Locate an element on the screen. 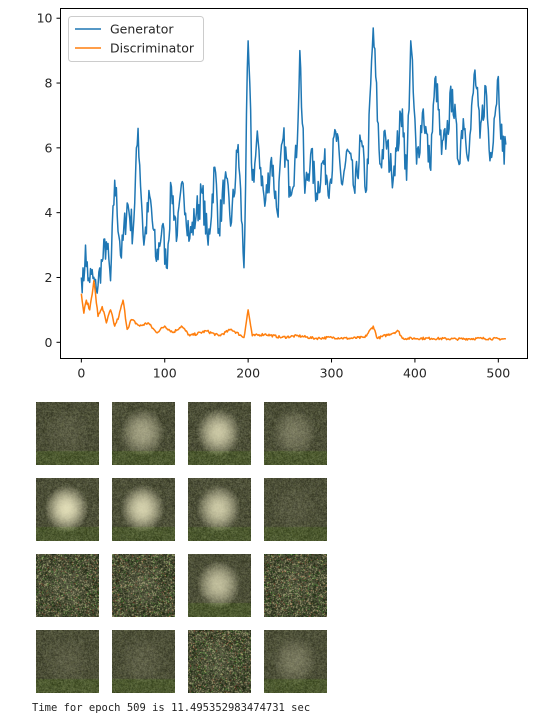  legend-box is located at coordinates (136, 39).